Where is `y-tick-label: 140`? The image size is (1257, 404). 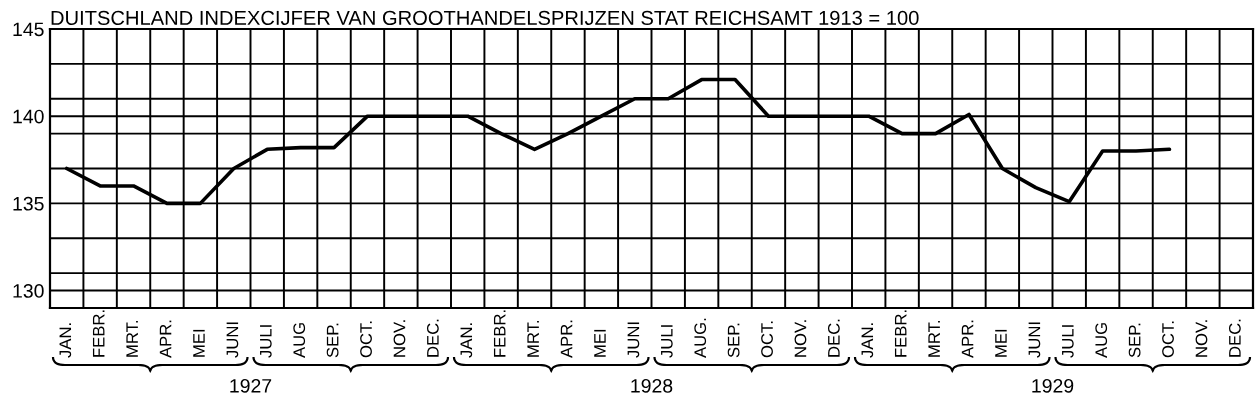
y-tick-label: 140 is located at coordinates (28, 116).